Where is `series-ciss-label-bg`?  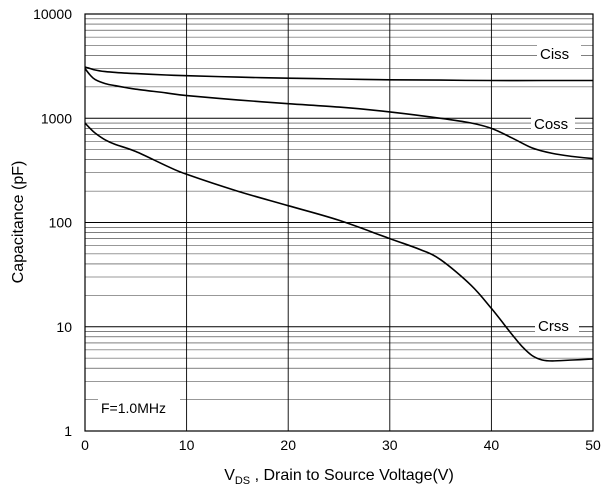 series-ciss-label-bg is located at coordinates (559, 54).